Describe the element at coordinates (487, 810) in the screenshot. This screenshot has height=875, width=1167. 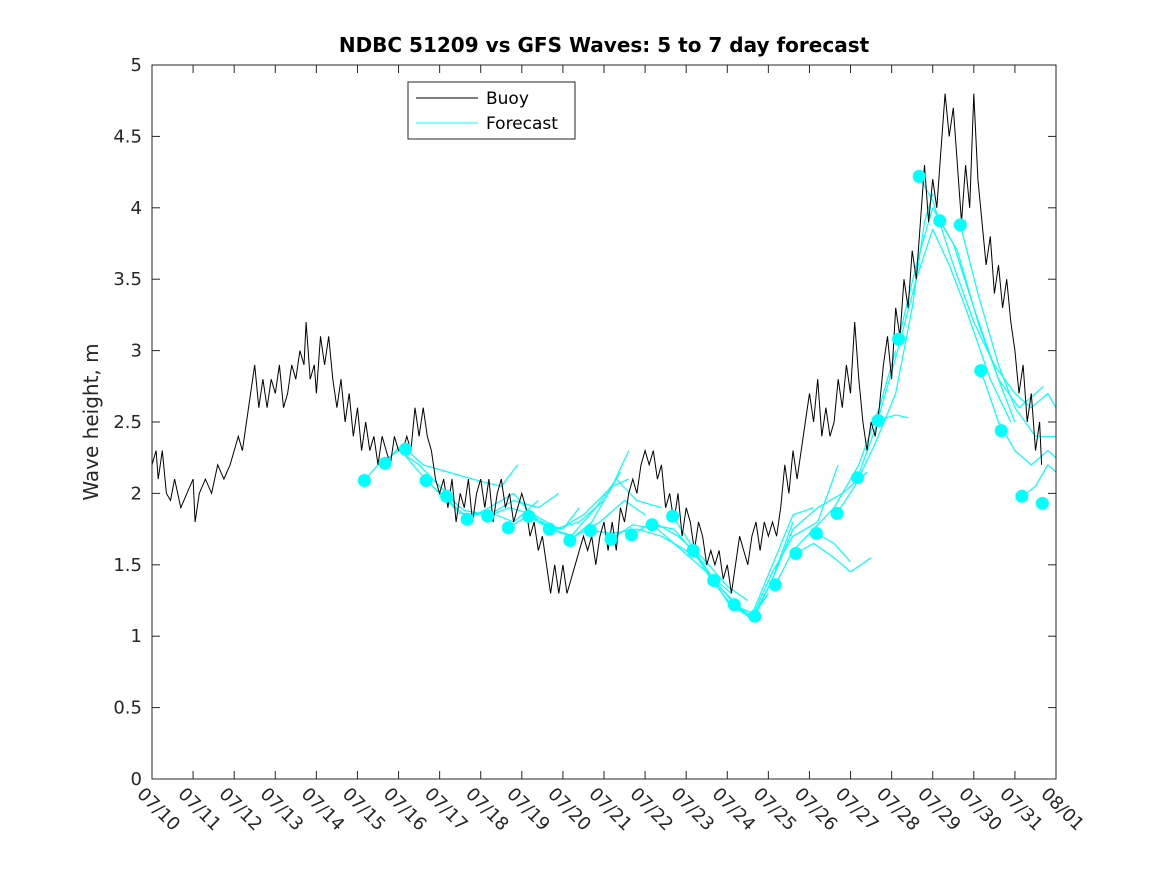
I see `x-tick-label: 07/18` at that location.